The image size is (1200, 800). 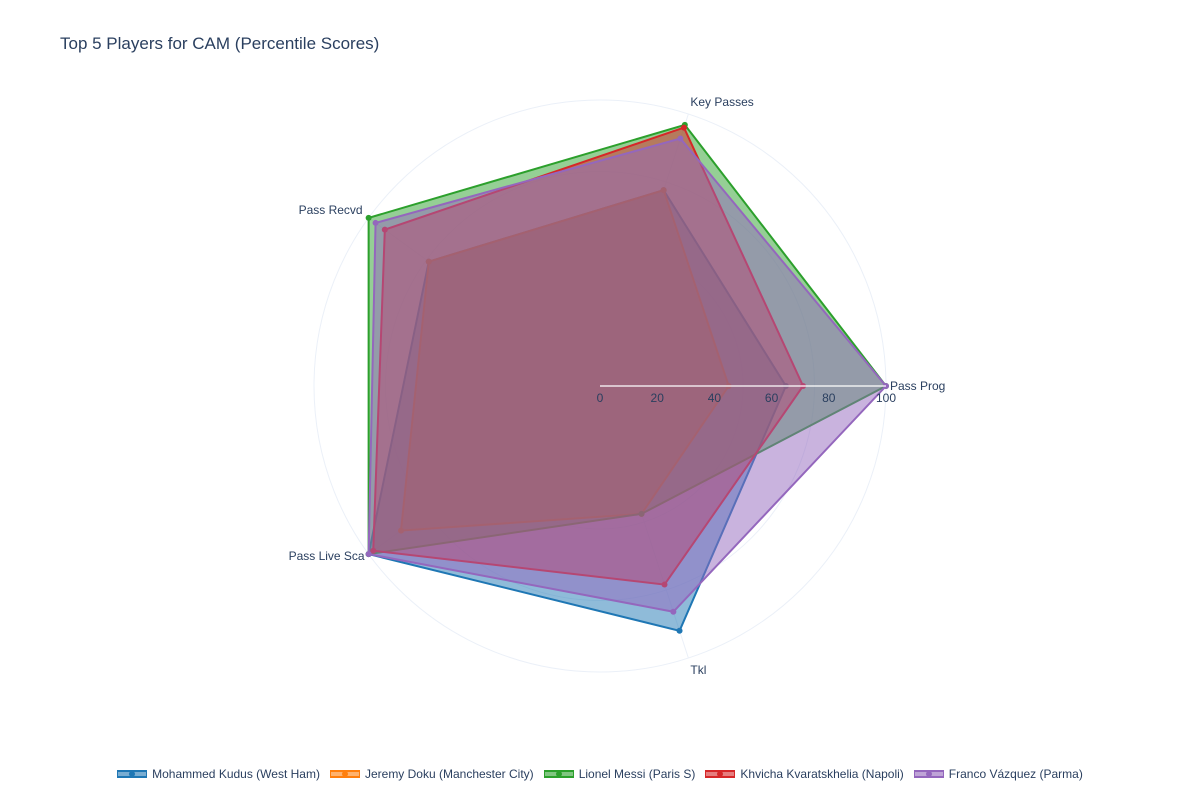 I want to click on radial-tick-label: 60, so click(x=772, y=398).